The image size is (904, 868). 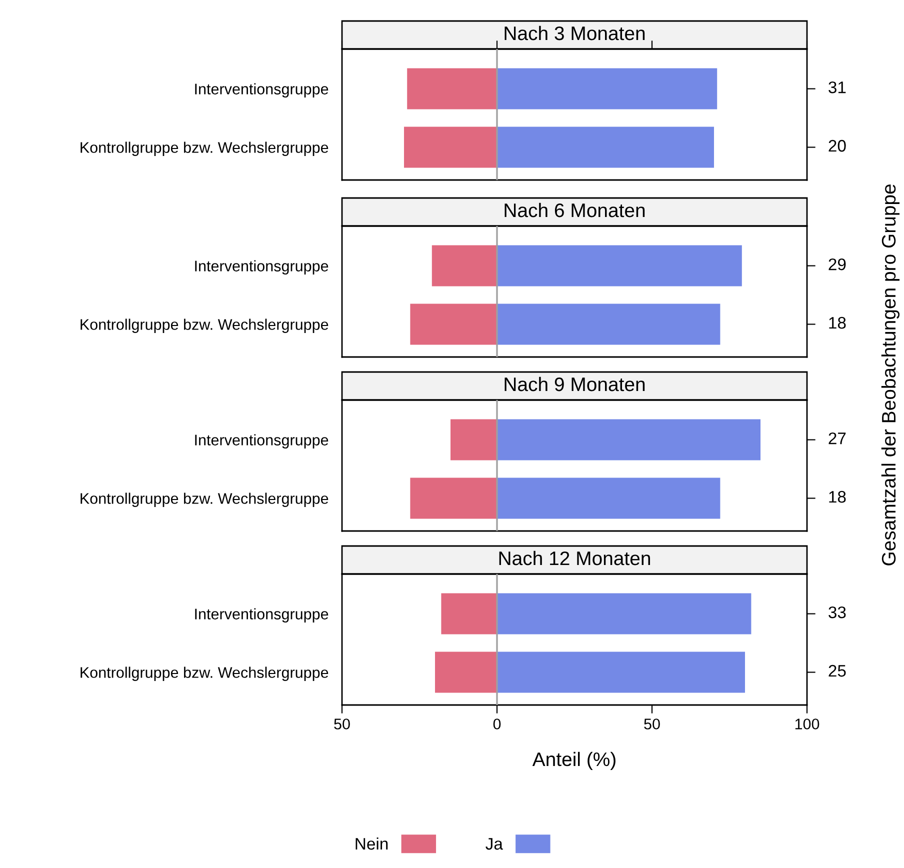 What do you see at coordinates (574, 210) in the screenshot?
I see `chart-title: Nach 6 Monaten` at bounding box center [574, 210].